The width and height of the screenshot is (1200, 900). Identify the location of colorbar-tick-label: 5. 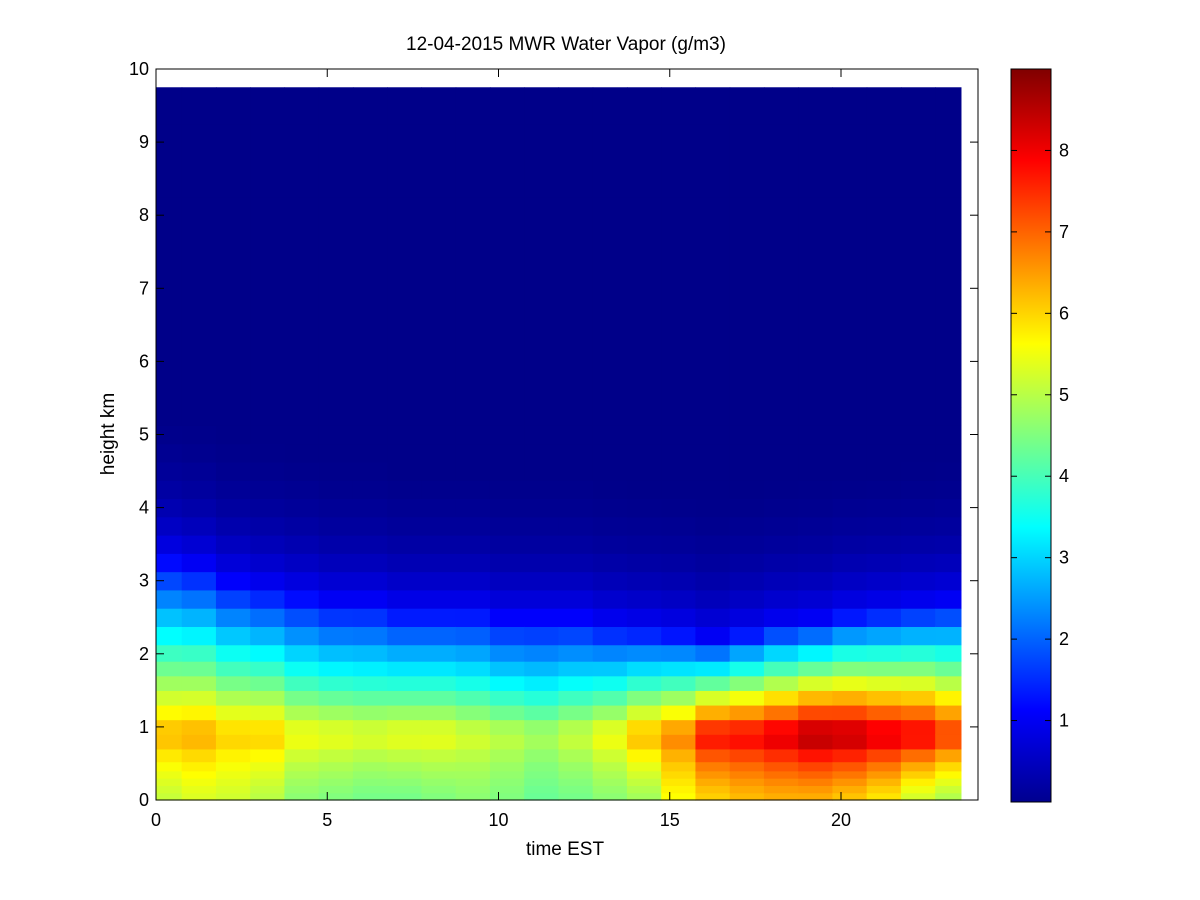
(1064, 395).